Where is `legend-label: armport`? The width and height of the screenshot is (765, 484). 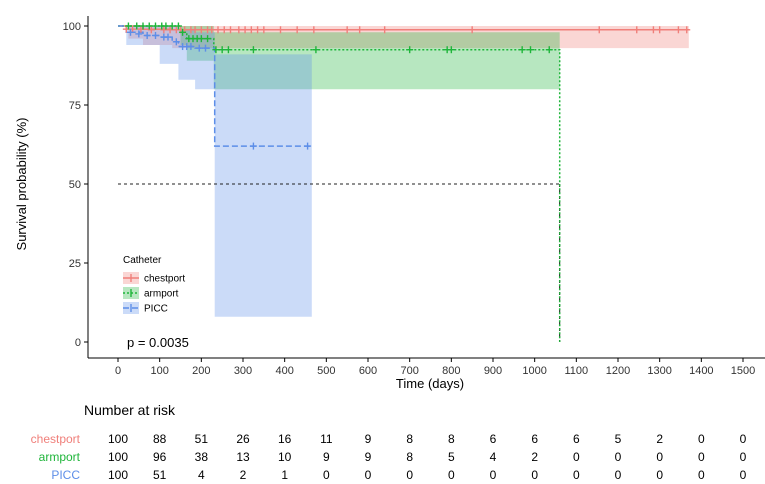
legend-label: armport is located at coordinates (161, 294).